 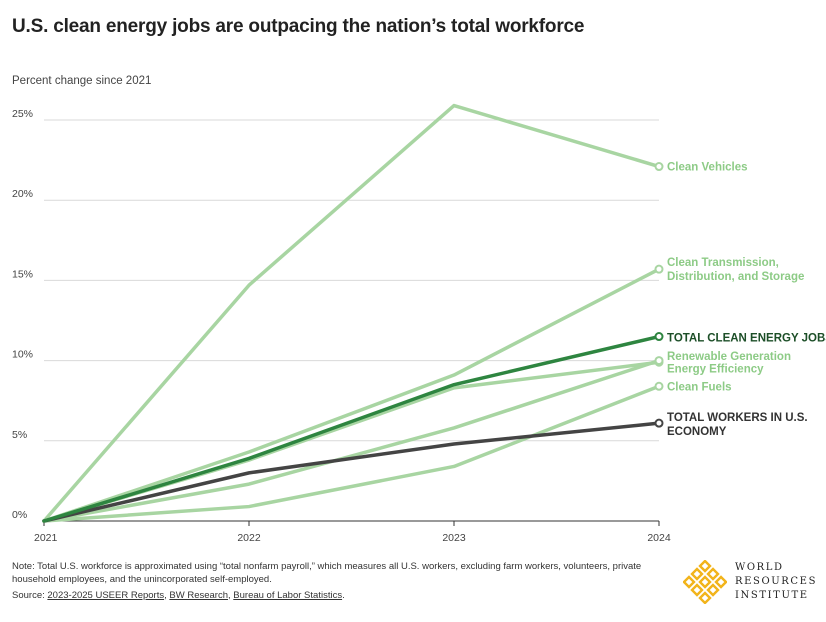 I want to click on logo-line-world: WORLD, so click(x=759, y=567).